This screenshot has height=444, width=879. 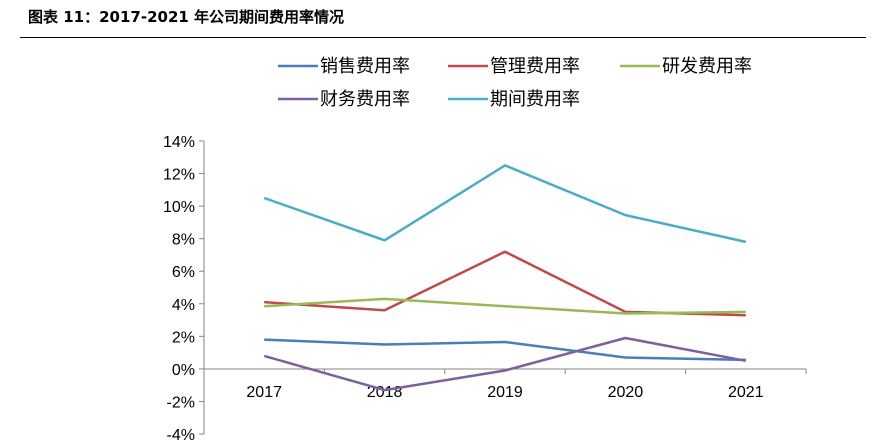 I want to click on legend-label: 期间费用率, so click(x=535, y=99).